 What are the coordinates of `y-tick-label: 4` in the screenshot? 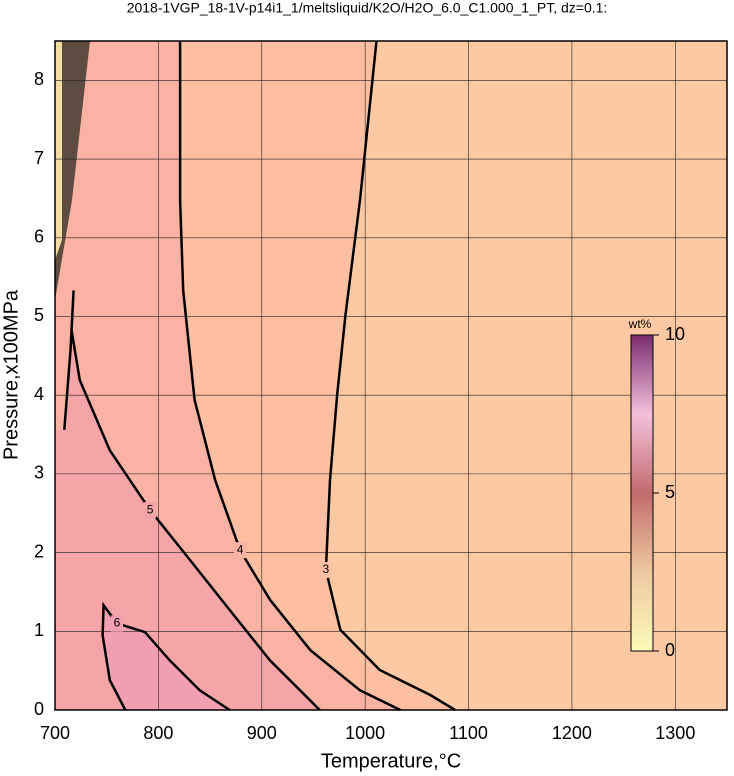 It's located at (39, 394).